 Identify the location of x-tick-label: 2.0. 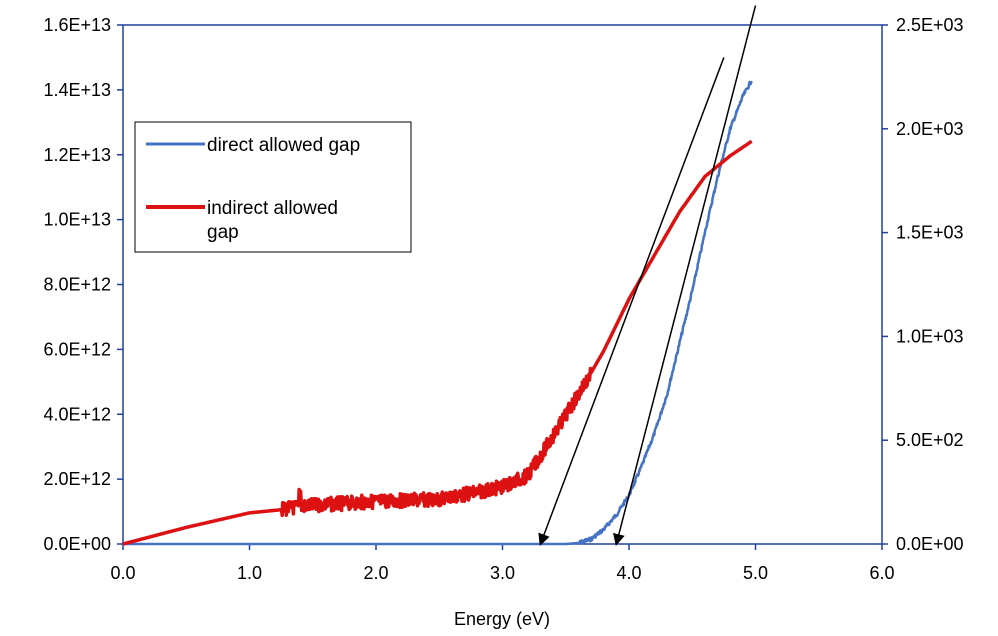
(375, 573).